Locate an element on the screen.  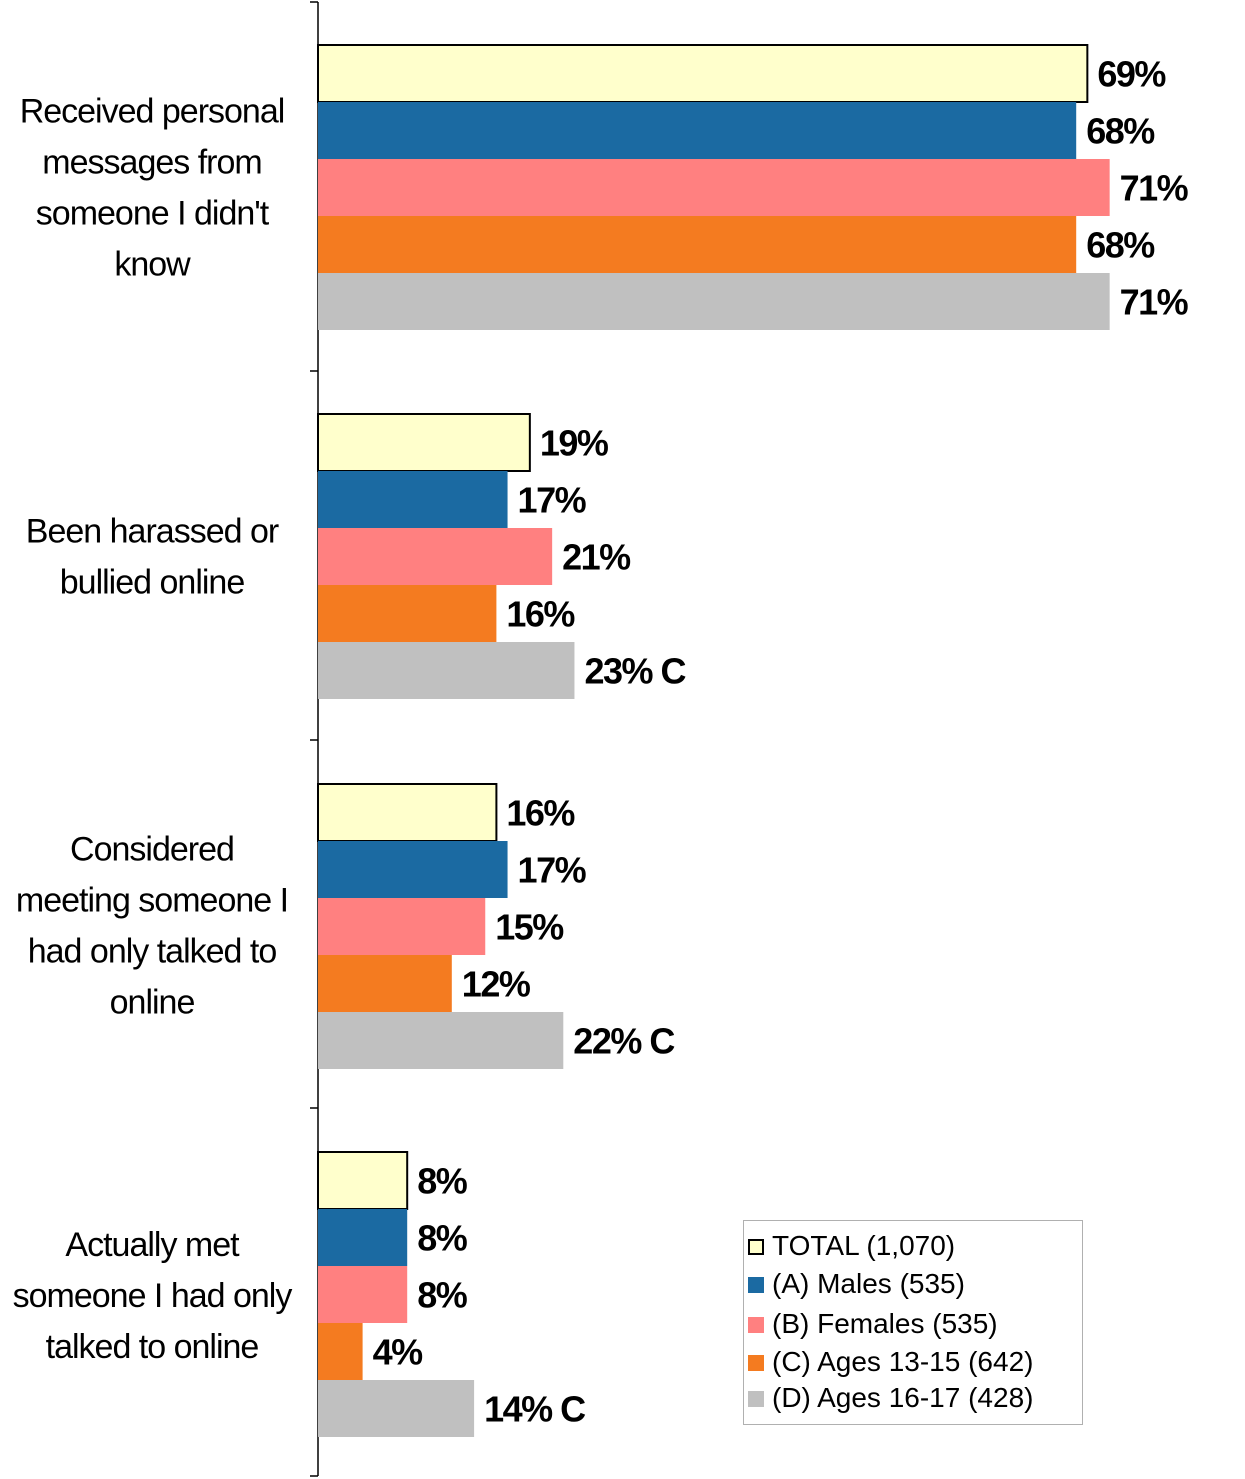
legend-label-total: TOTAL (1,070) is located at coordinates (864, 1245).